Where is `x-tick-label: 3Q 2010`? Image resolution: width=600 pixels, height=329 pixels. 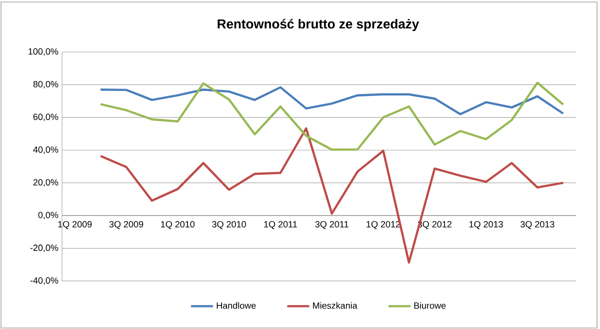
x-tick-label: 3Q 2010 is located at coordinates (229, 225).